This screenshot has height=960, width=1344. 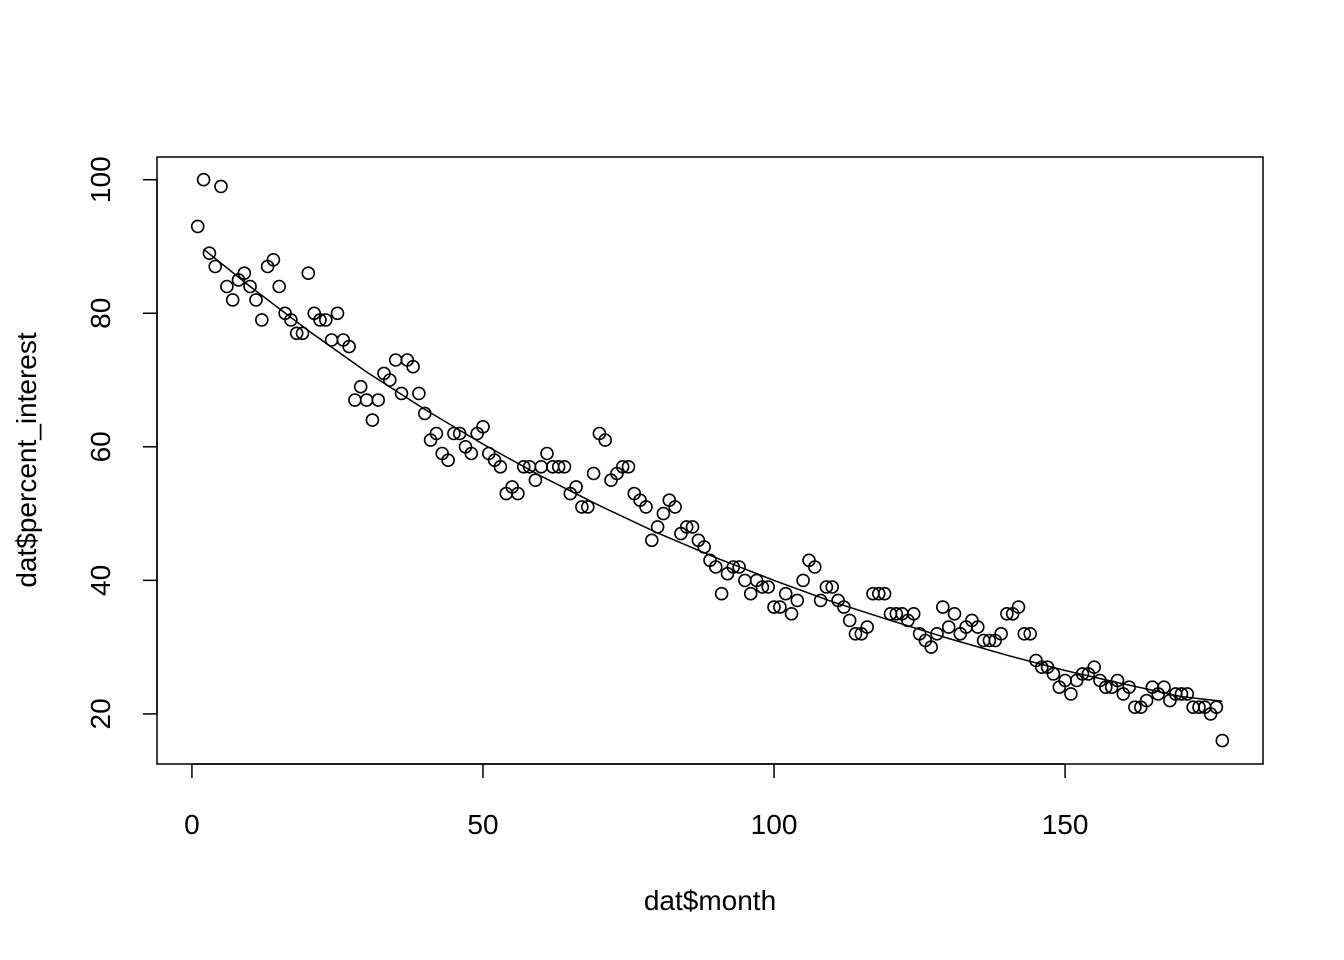 I want to click on y-tick-label: 80, so click(x=100, y=313).